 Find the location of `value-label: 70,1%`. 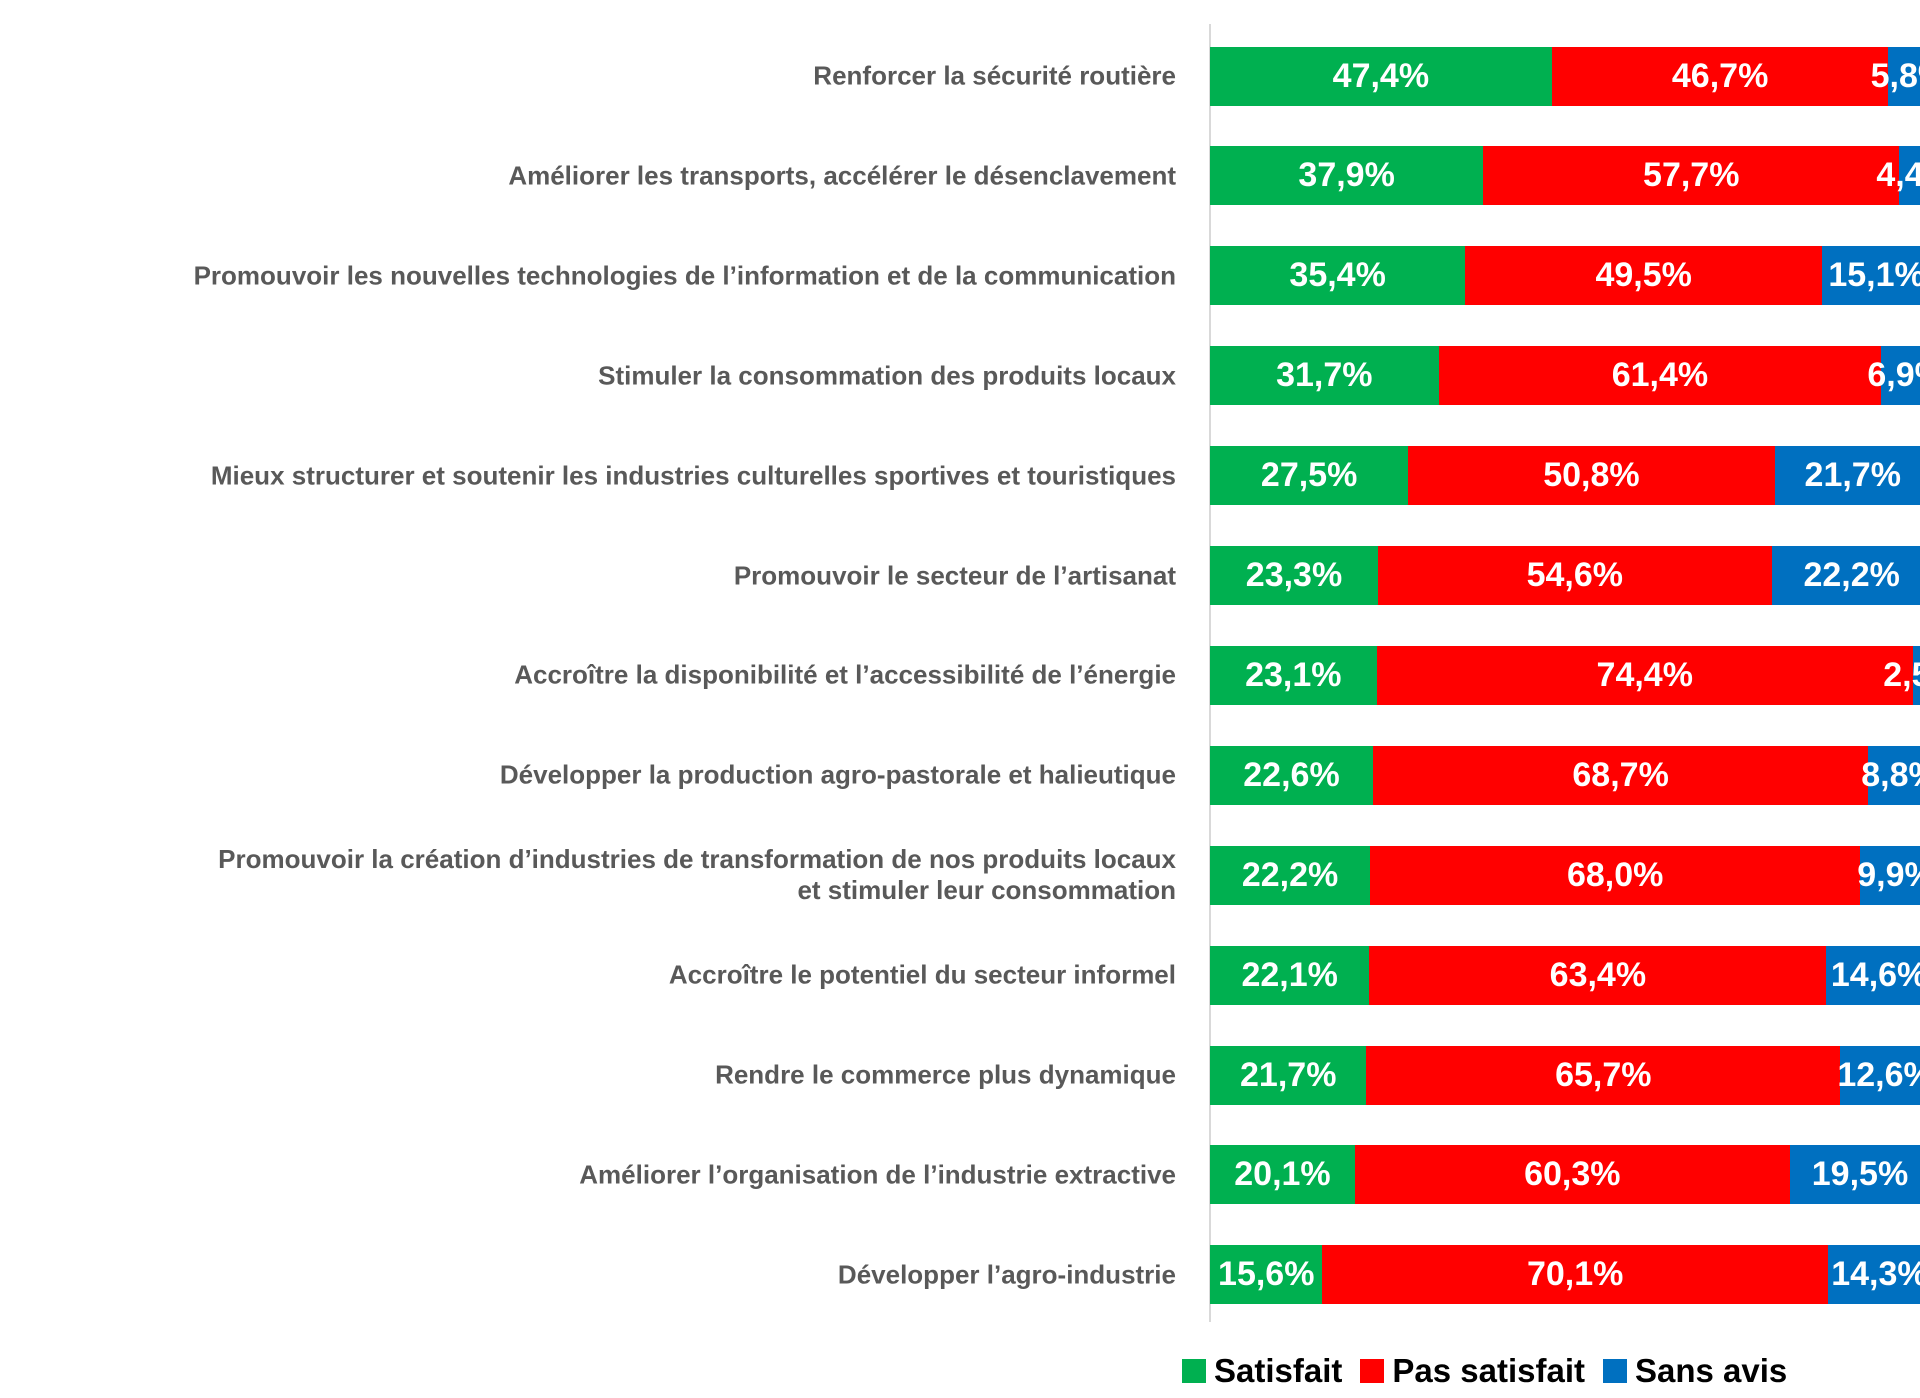

value-label: 70,1% is located at coordinates (1575, 1274).